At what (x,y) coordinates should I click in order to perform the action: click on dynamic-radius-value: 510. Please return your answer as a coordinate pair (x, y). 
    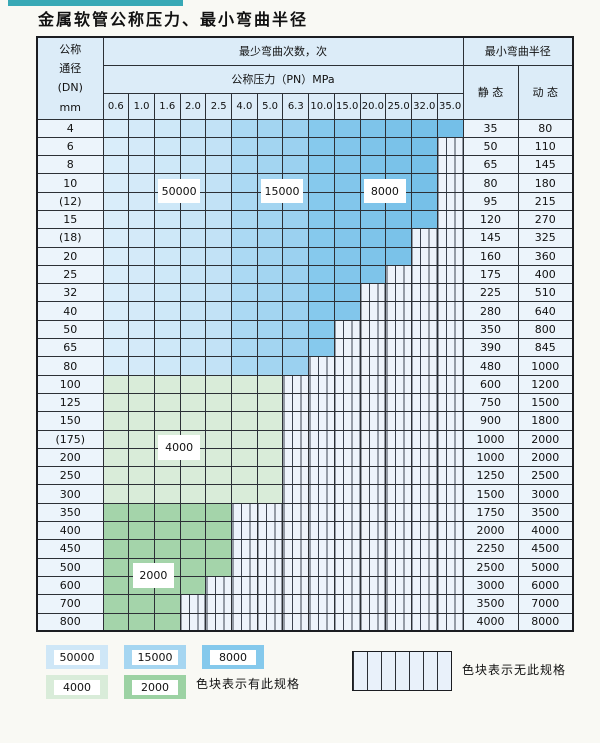
    Looking at the image, I should click on (545, 293).